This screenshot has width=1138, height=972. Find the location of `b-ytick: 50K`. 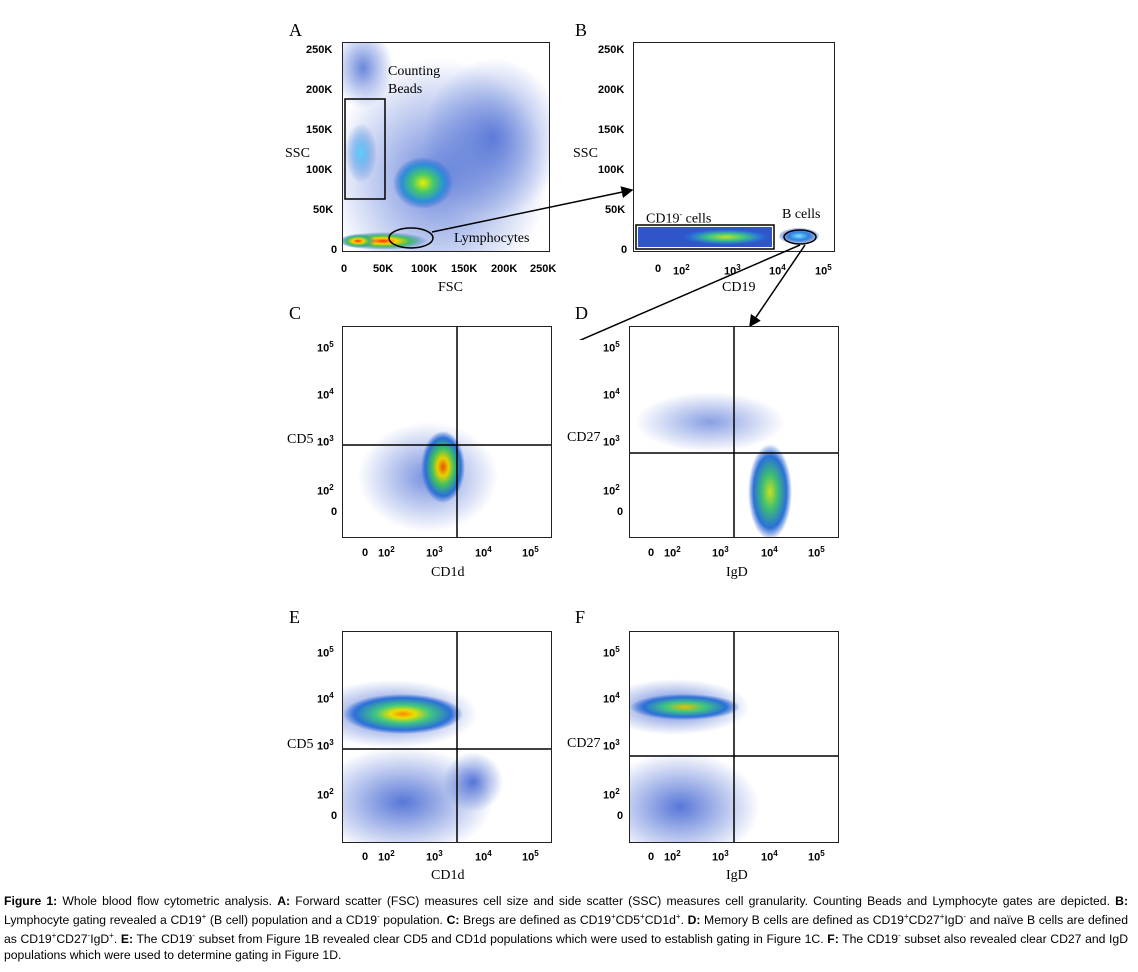

b-ytick: 50K is located at coordinates (615, 210).